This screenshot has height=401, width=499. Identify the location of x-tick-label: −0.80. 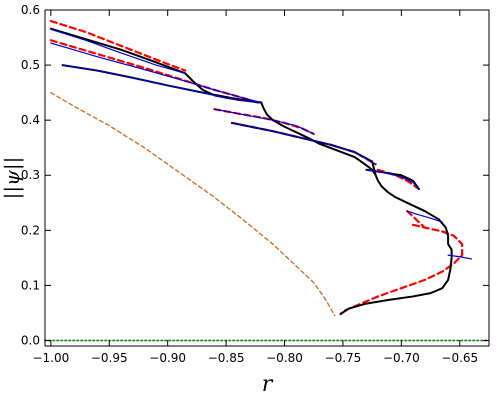
(284, 358).